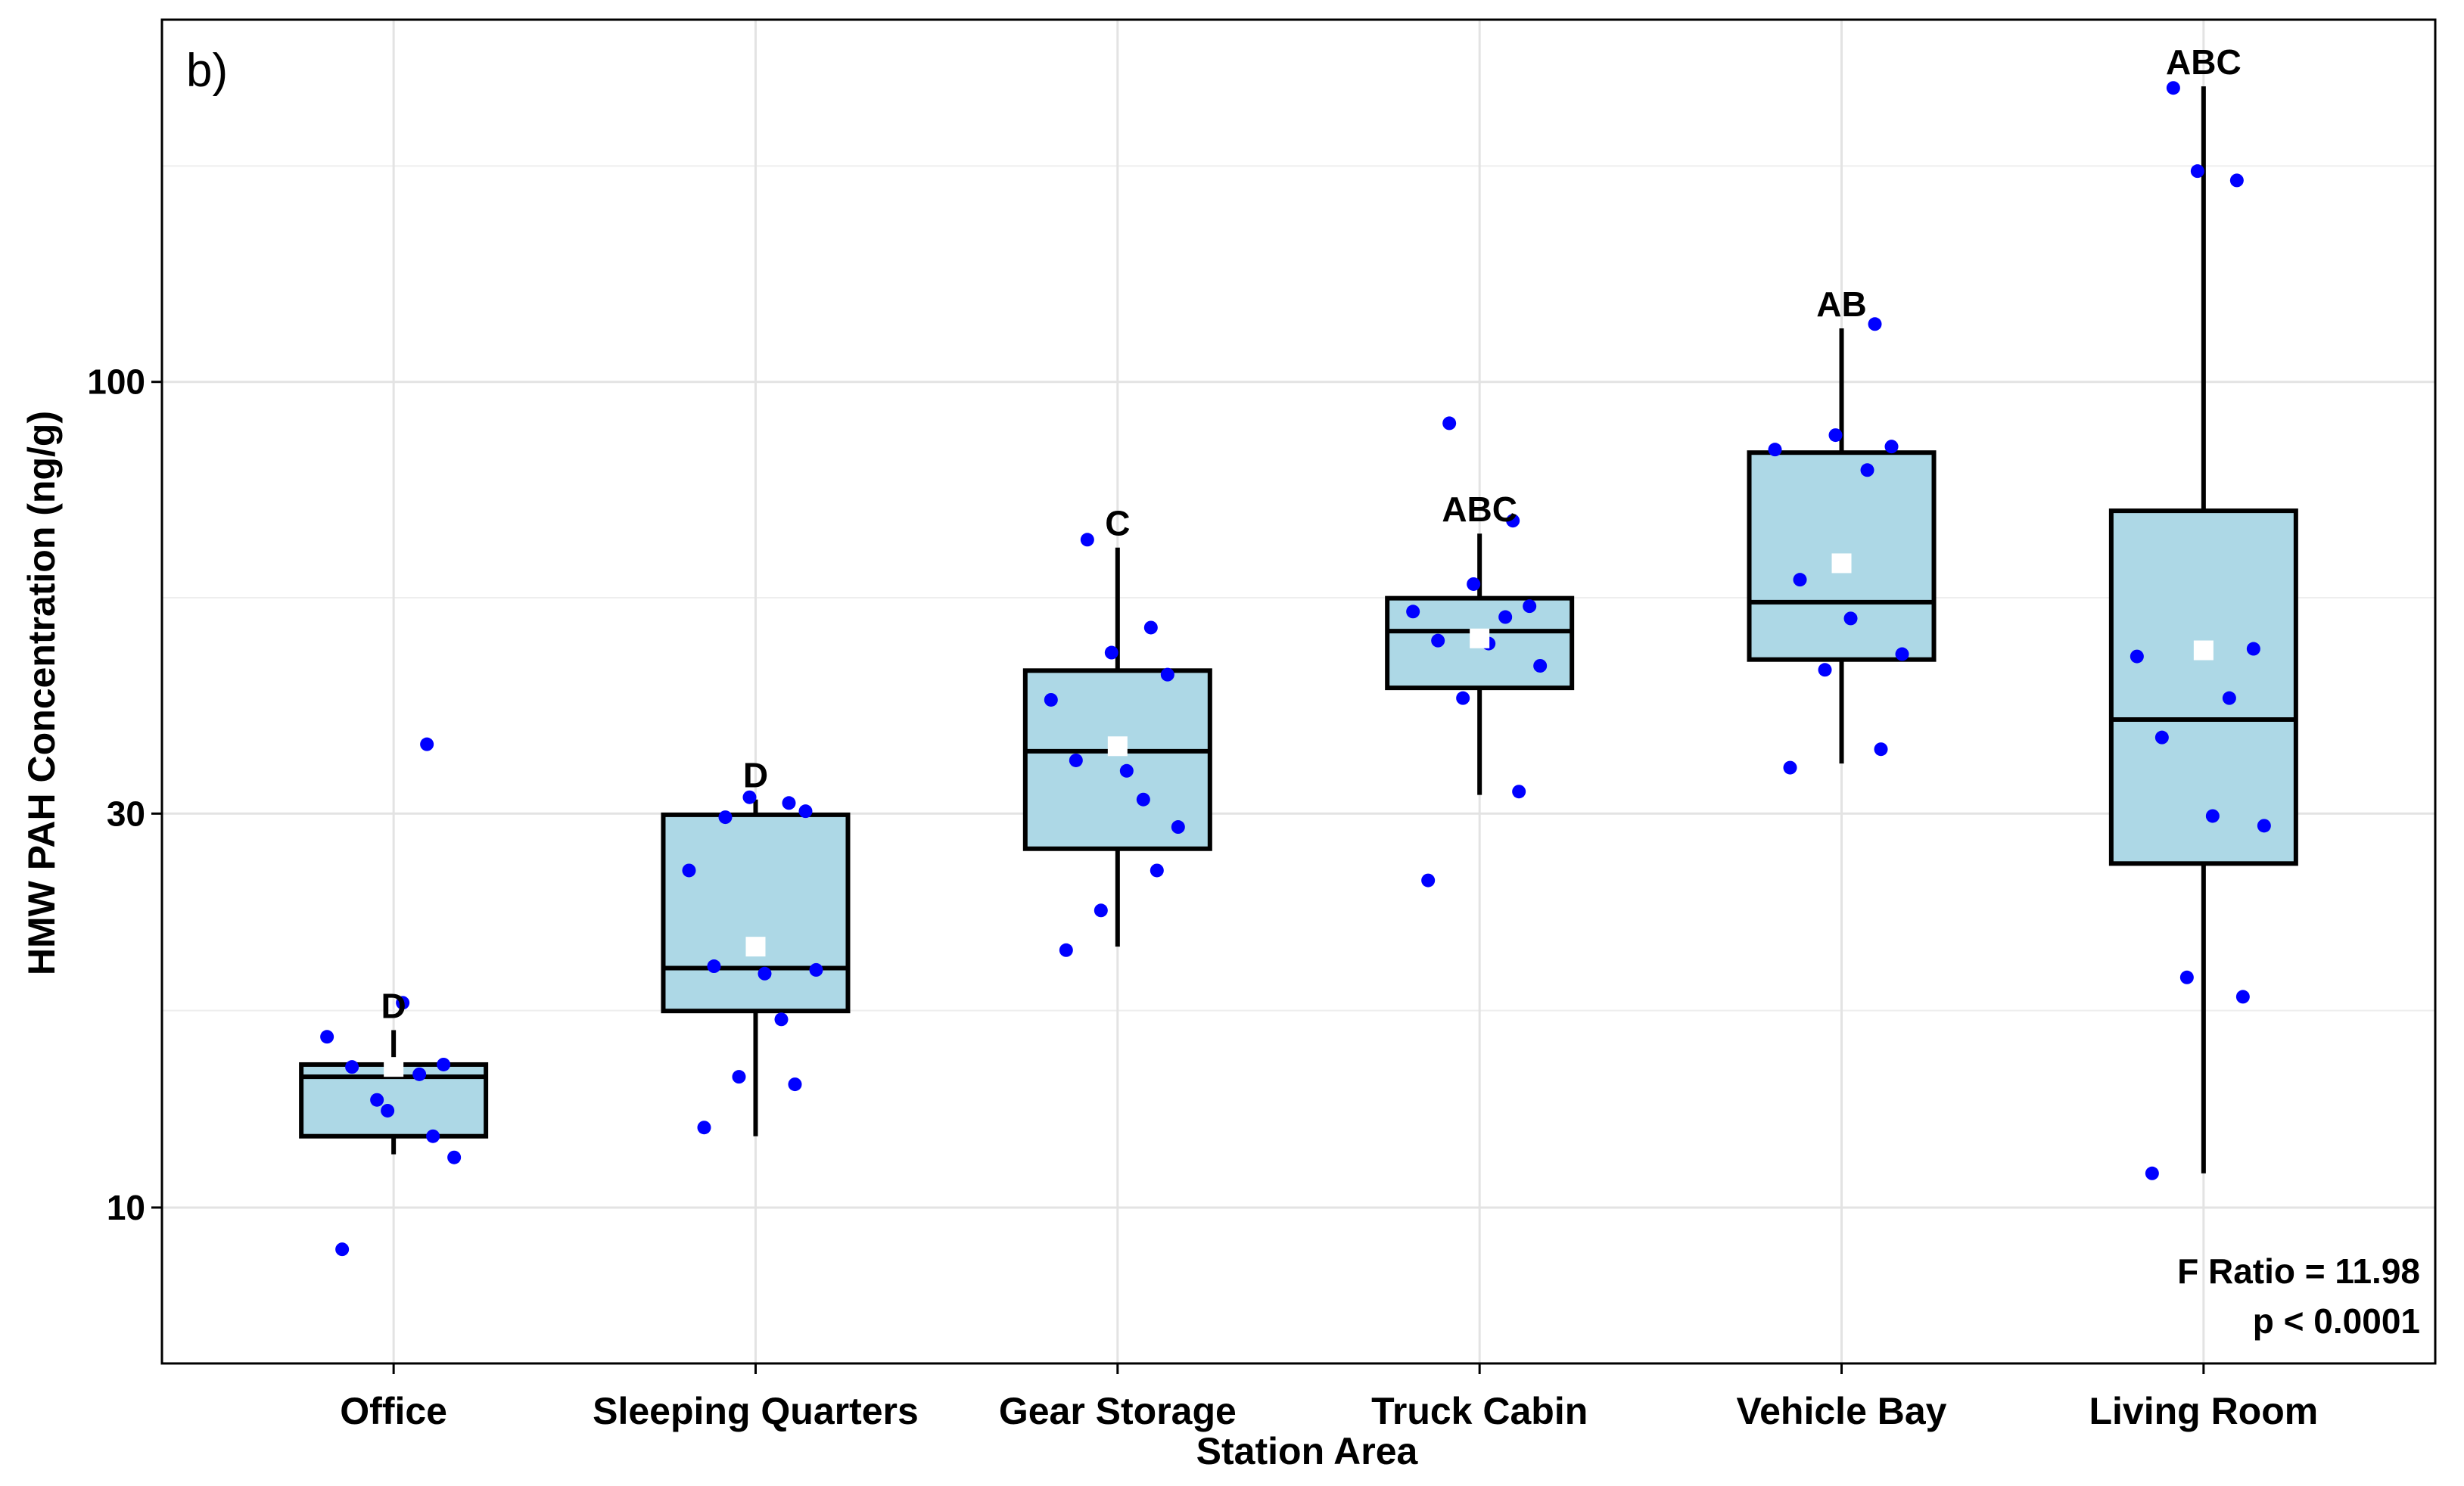 The image size is (2464, 1486). I want to click on f-ratio-annotation: F Ratio = 11.98, so click(2298, 1271).